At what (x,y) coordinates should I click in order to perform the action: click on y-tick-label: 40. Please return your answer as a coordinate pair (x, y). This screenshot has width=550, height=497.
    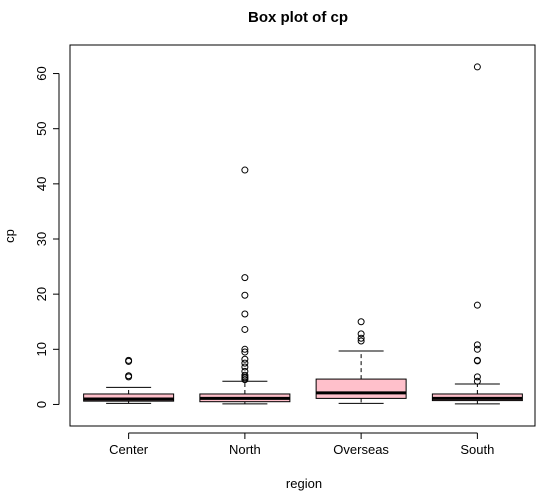
    Looking at the image, I should click on (41, 184).